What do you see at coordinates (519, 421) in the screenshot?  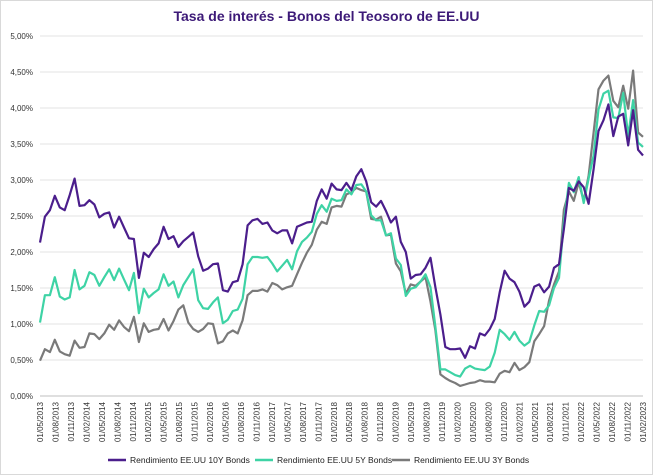 I see `x-tick-label: 01/02/2021` at bounding box center [519, 421].